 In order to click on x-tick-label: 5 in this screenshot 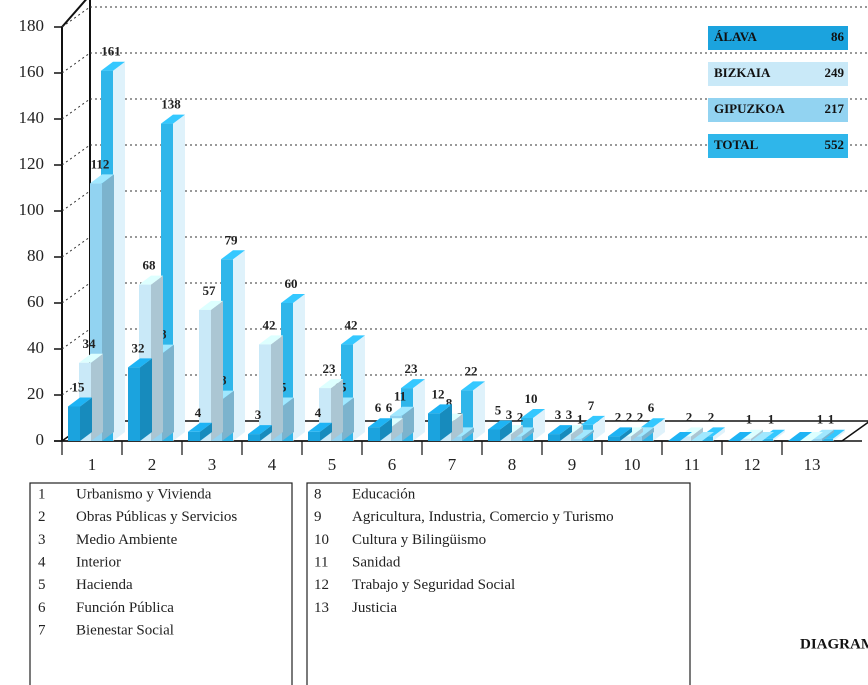, I will do `click(332, 464)`.